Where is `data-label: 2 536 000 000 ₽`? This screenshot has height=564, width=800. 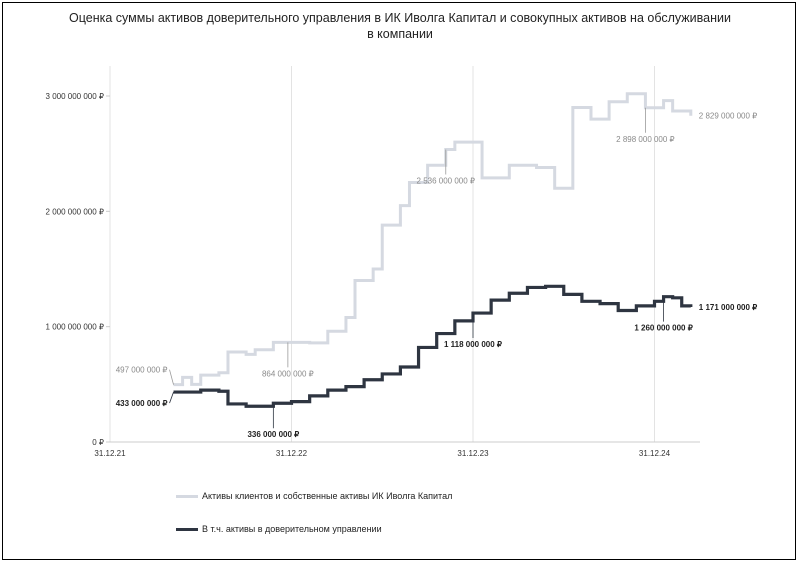 data-label: 2 536 000 000 ₽ is located at coordinates (446, 181).